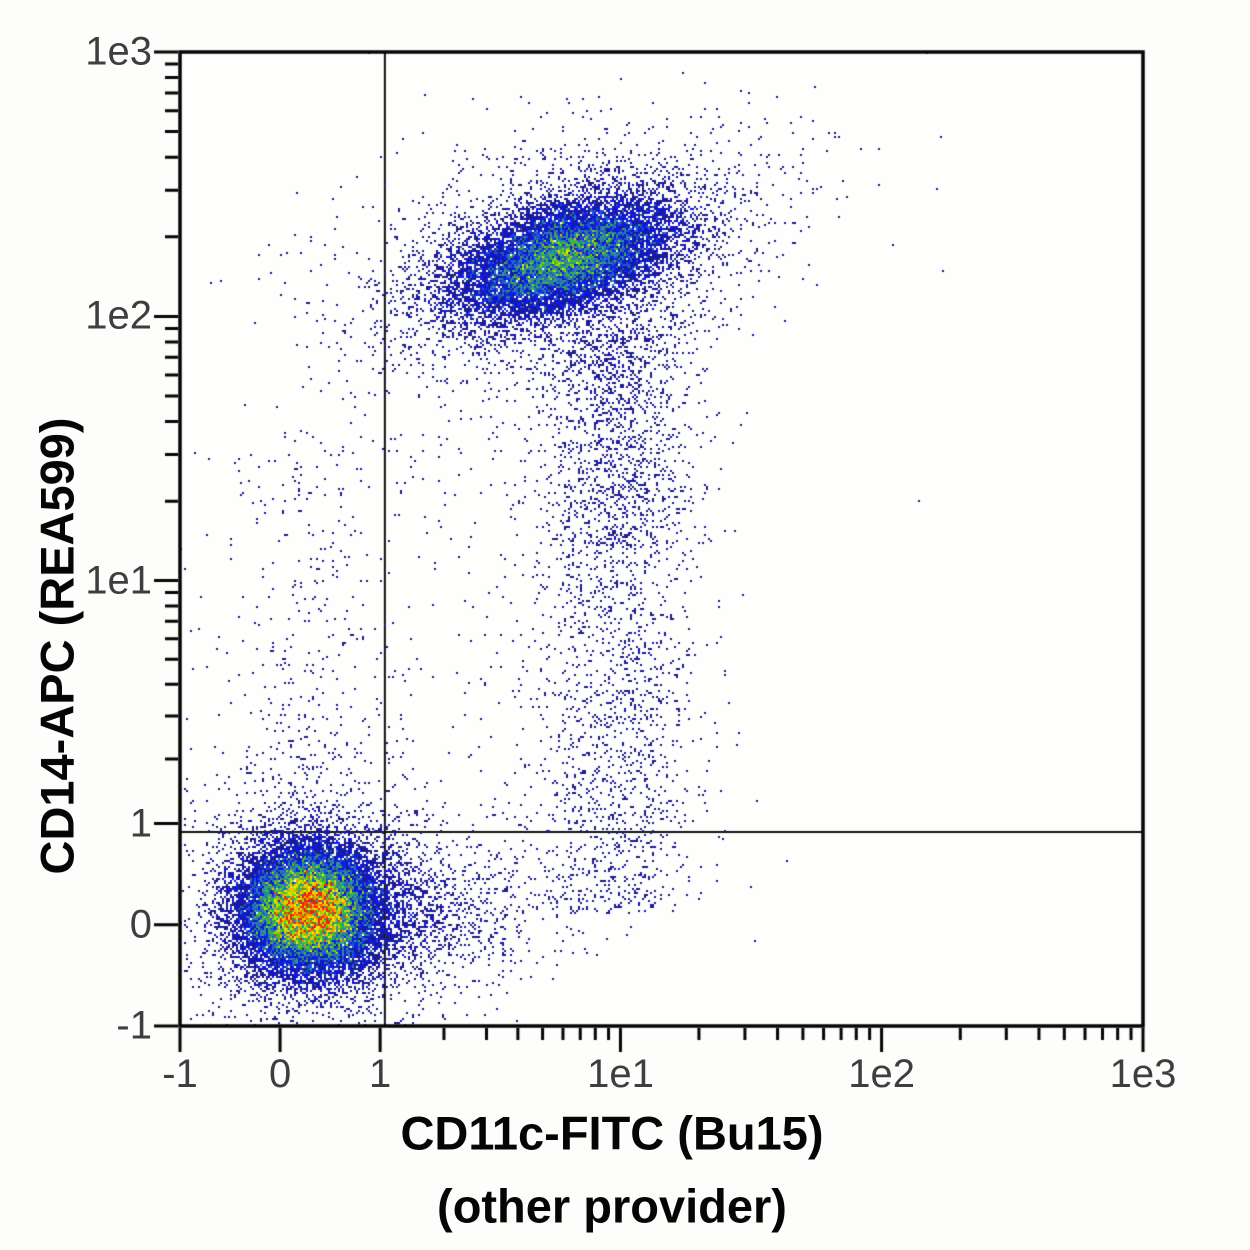 Image resolution: width=1250 pixels, height=1250 pixels. What do you see at coordinates (140, 823) in the screenshot?
I see `y-tick-label-1: 1` at bounding box center [140, 823].